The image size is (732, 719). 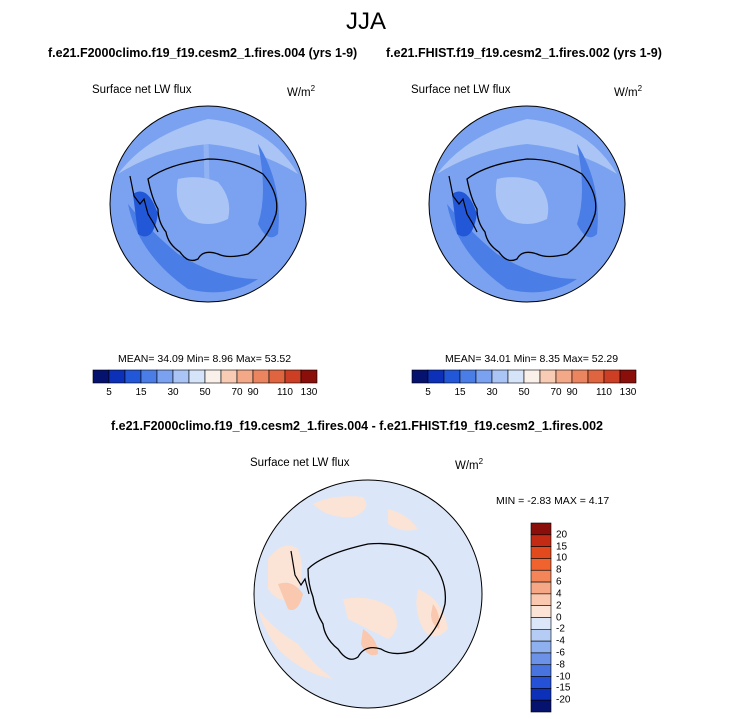 I want to click on diff-panel-polar-map, so click(x=368, y=594).